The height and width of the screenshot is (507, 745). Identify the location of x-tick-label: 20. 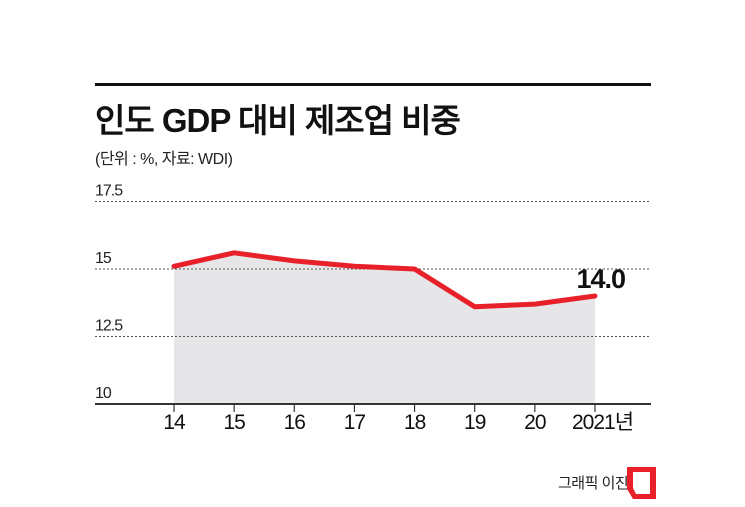
(535, 422).